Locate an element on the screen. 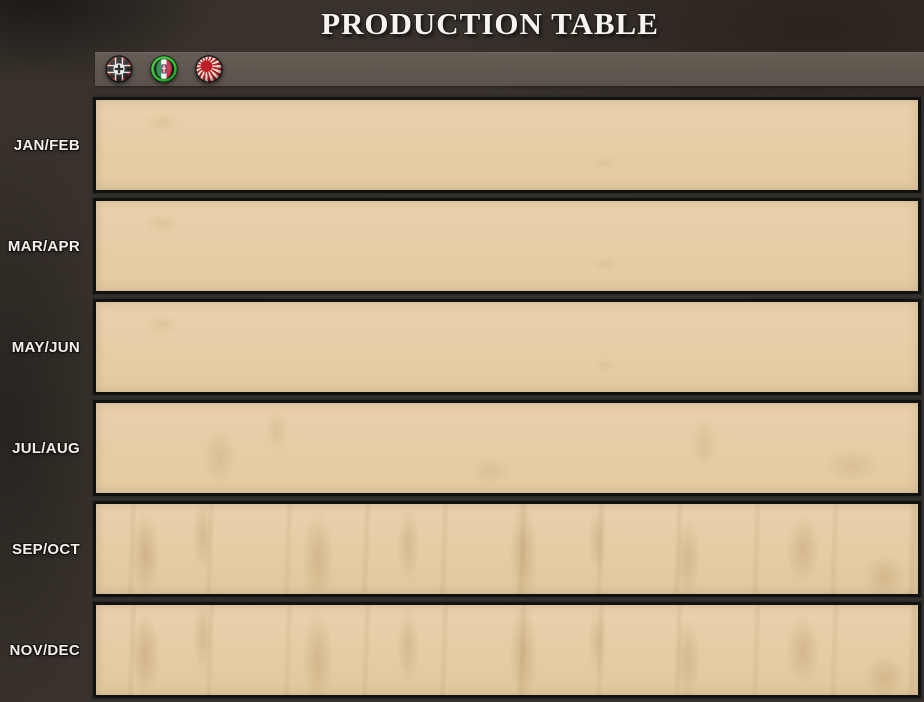 The width and height of the screenshot is (924, 702). production-row-label: JUL/AUG is located at coordinates (46, 448).